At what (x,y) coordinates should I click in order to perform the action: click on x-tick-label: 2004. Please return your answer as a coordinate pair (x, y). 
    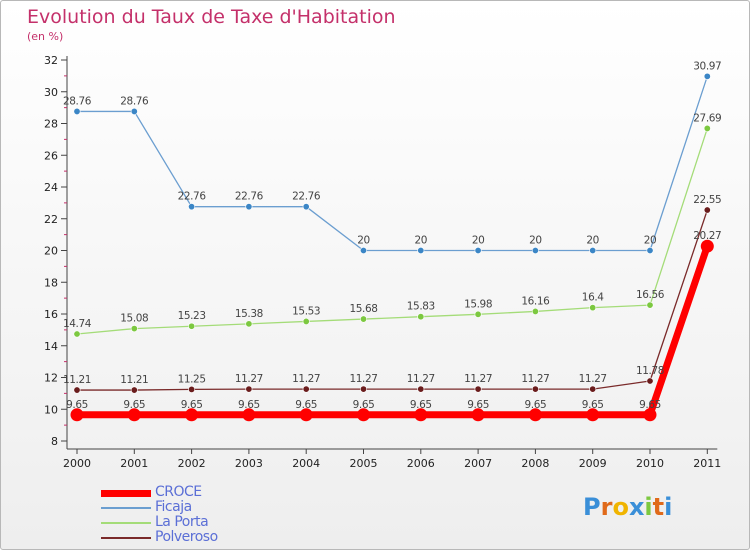
    Looking at the image, I should click on (306, 463).